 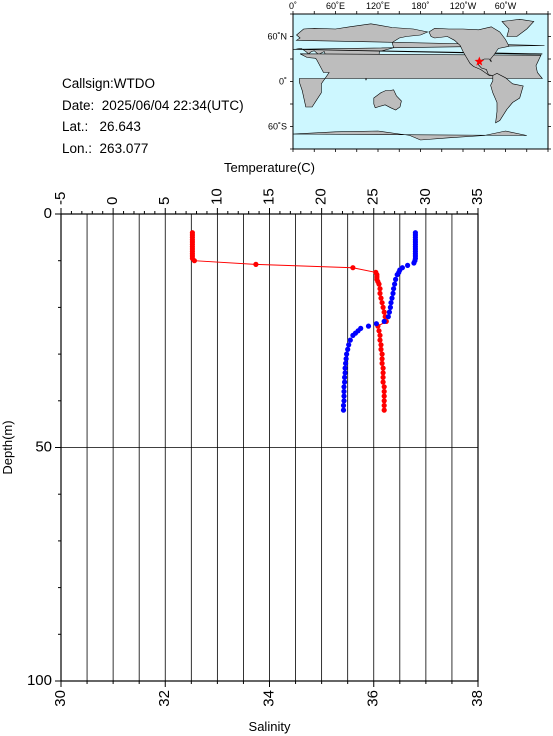 I want to click on top-axis-title: Temperature(C), so click(x=269, y=167).